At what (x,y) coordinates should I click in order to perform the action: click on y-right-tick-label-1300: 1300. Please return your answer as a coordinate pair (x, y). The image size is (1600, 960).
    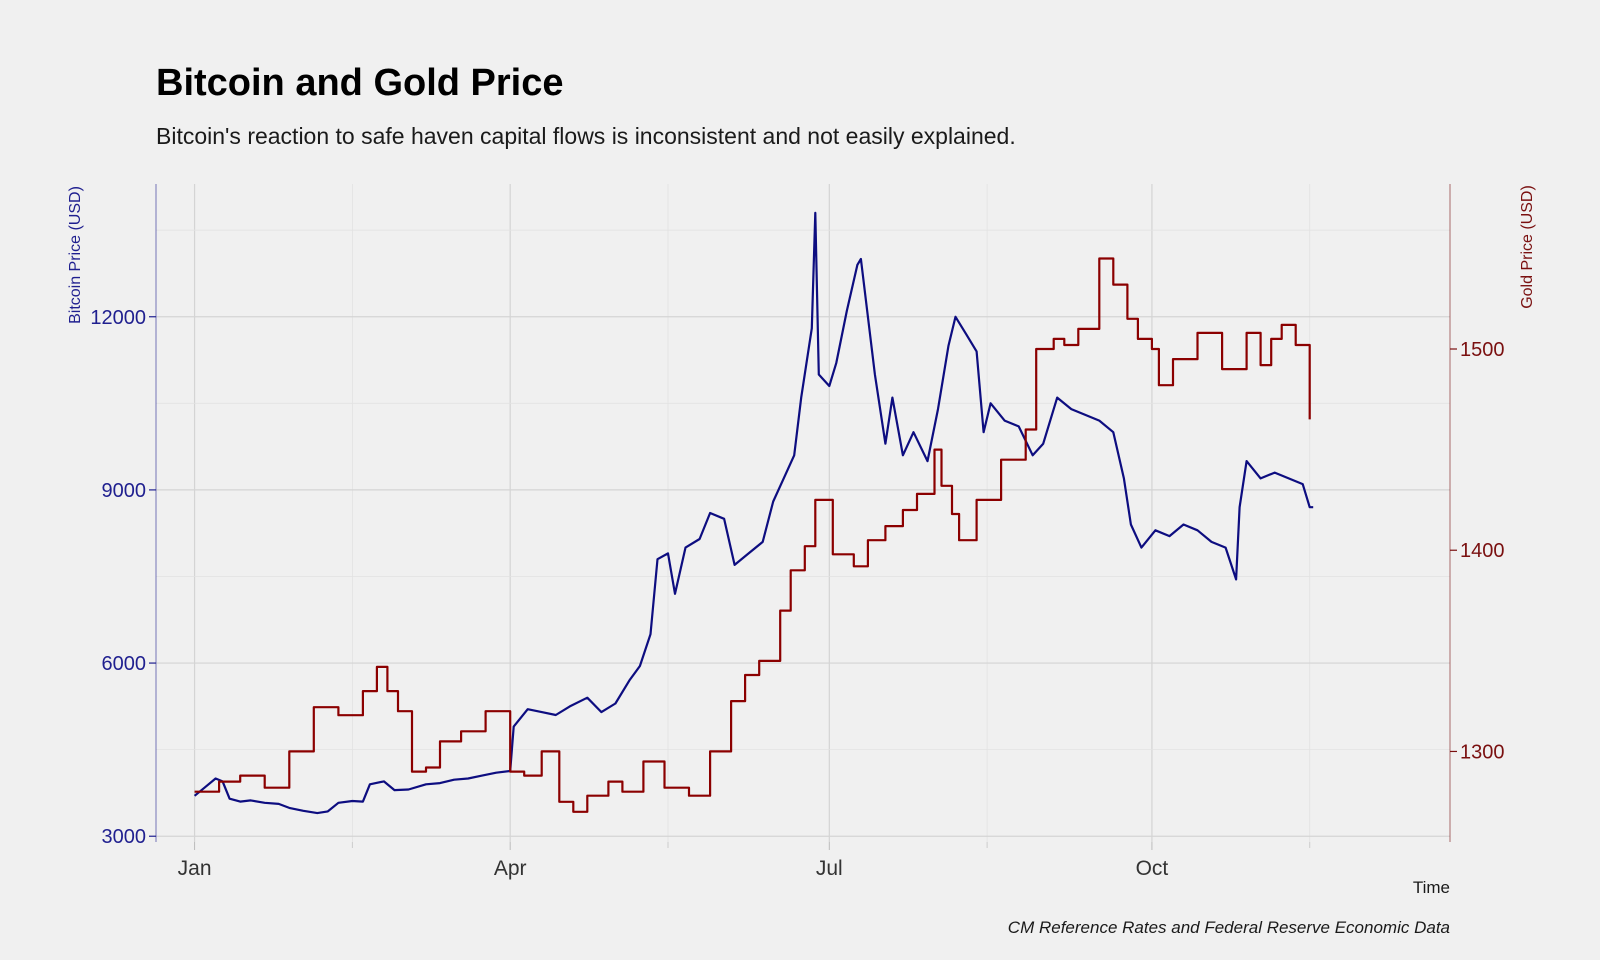
    Looking at the image, I should click on (1482, 752).